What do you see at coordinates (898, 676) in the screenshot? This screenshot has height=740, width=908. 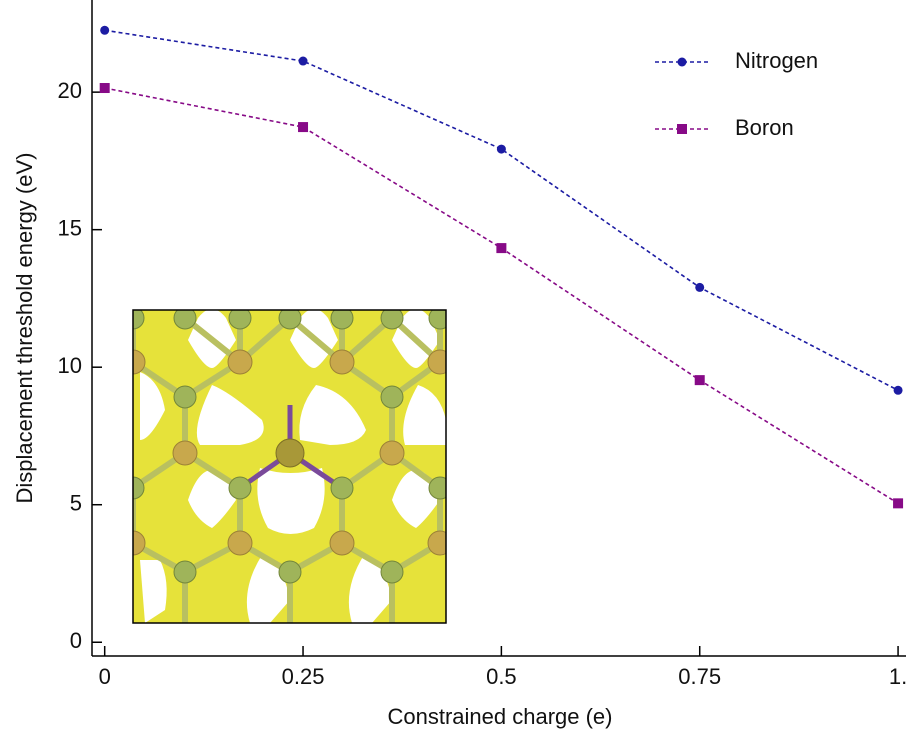 I see `x-tick-label: 1.` at bounding box center [898, 676].